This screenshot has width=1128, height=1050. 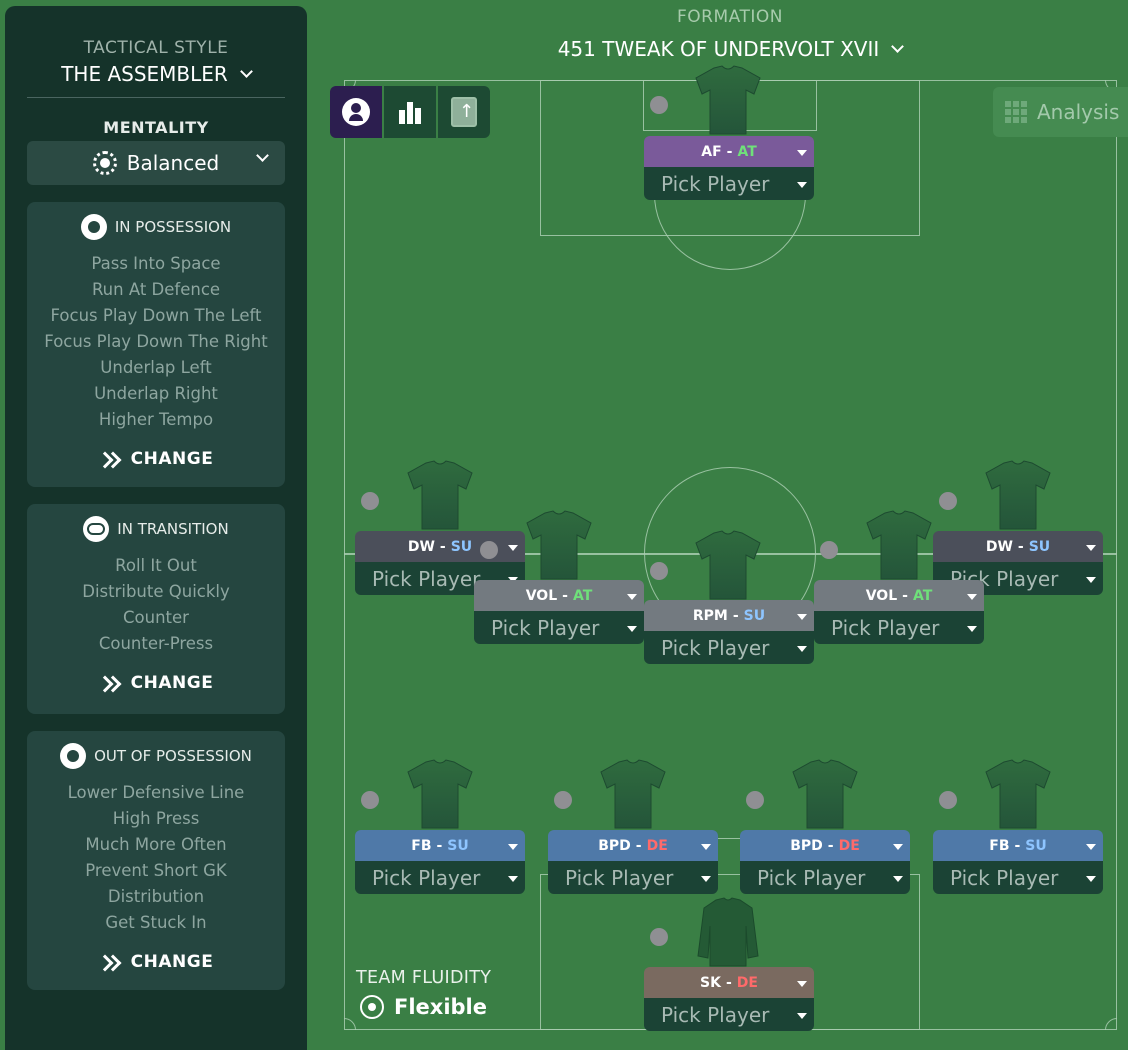 I want to click on mentality-dropdown: Balanced, so click(x=156, y=163).